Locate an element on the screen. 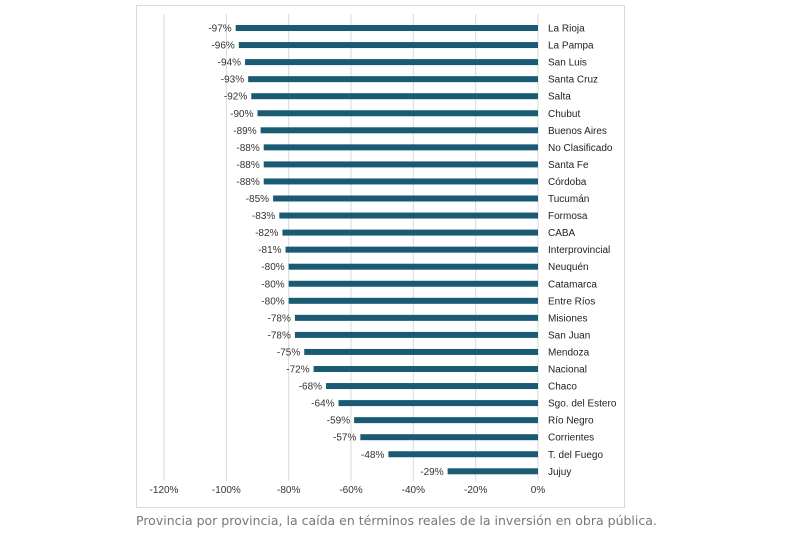  data-label: -92% is located at coordinates (235, 97).